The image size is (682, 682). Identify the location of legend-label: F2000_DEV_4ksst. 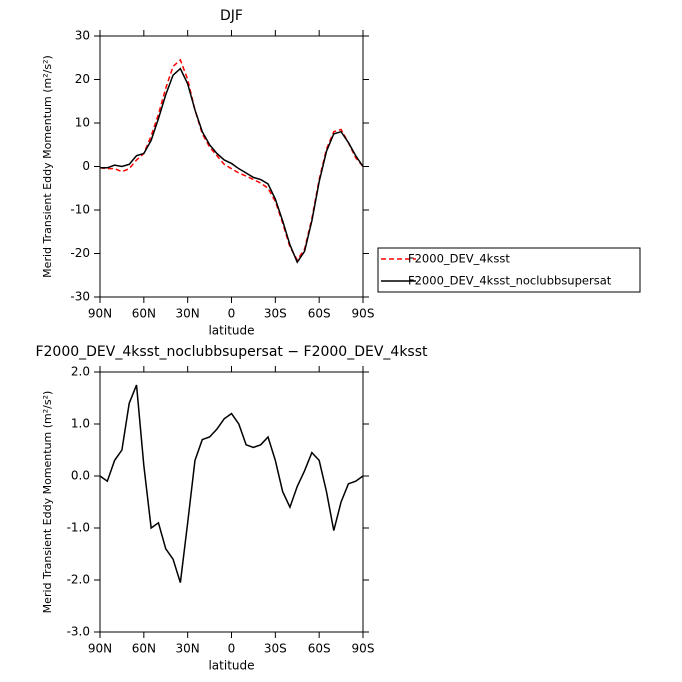
(459, 259).